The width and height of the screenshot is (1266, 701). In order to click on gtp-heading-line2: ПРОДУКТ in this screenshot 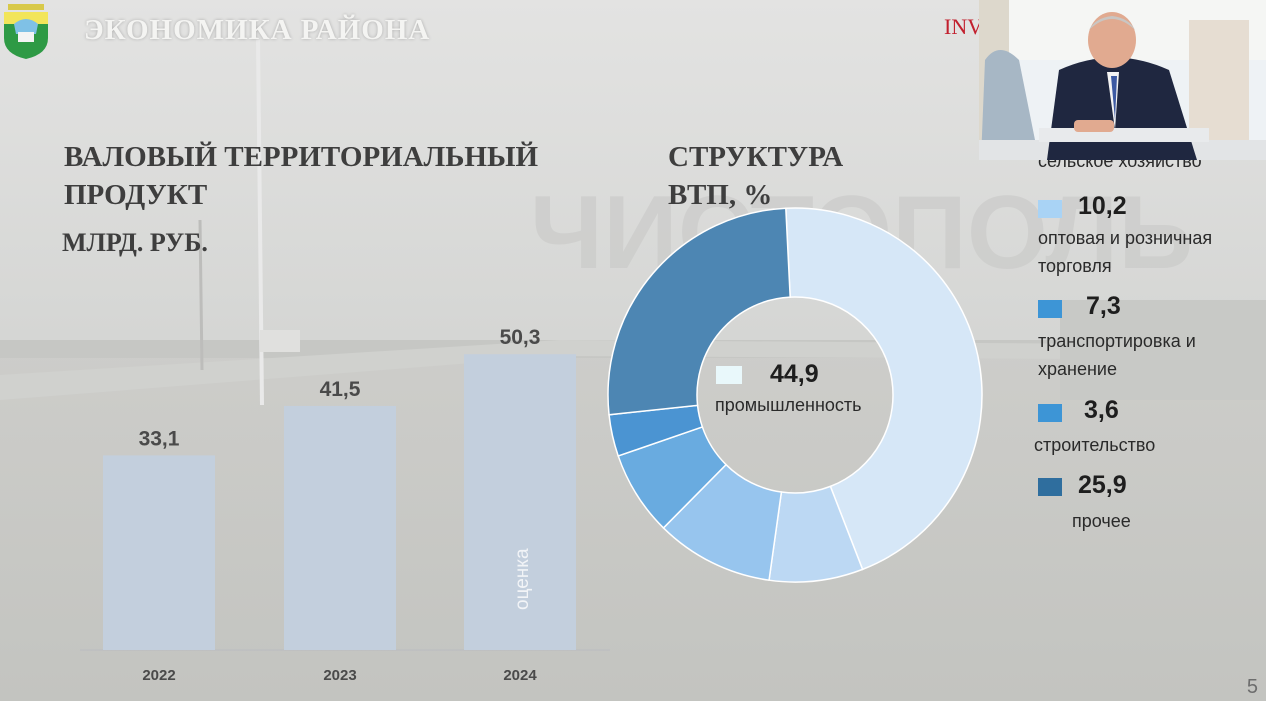, I will do `click(136, 195)`.